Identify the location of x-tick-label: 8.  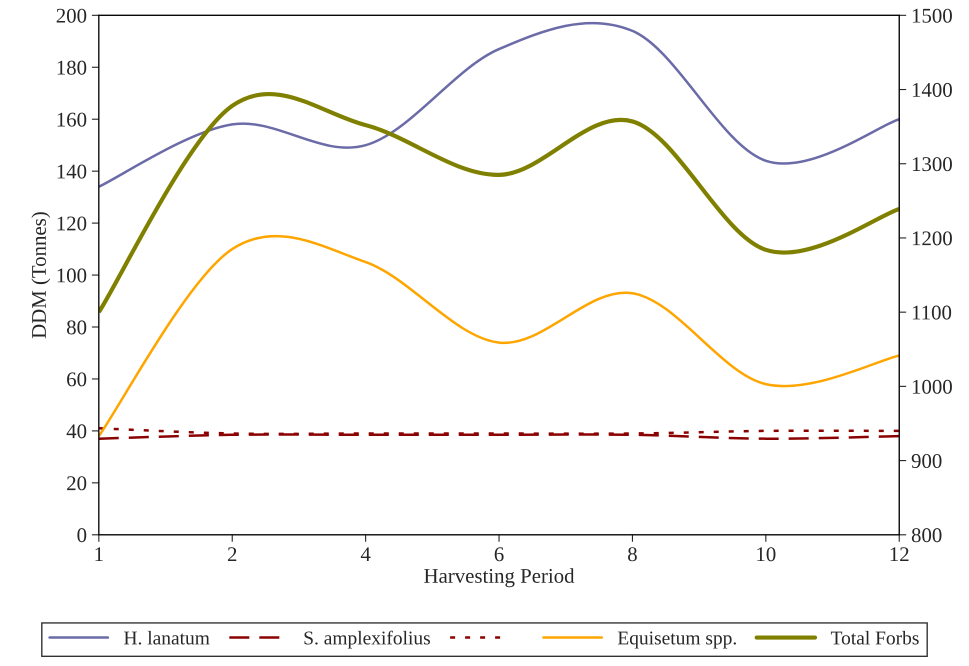
(632, 554).